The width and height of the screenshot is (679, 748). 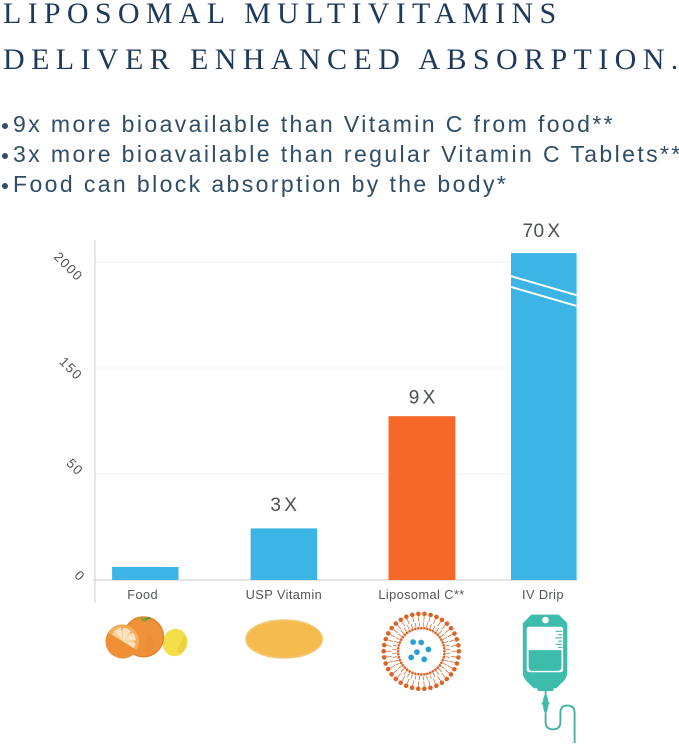 What do you see at coordinates (541, 231) in the screenshot?
I see `svg-text: 70 X` at bounding box center [541, 231].